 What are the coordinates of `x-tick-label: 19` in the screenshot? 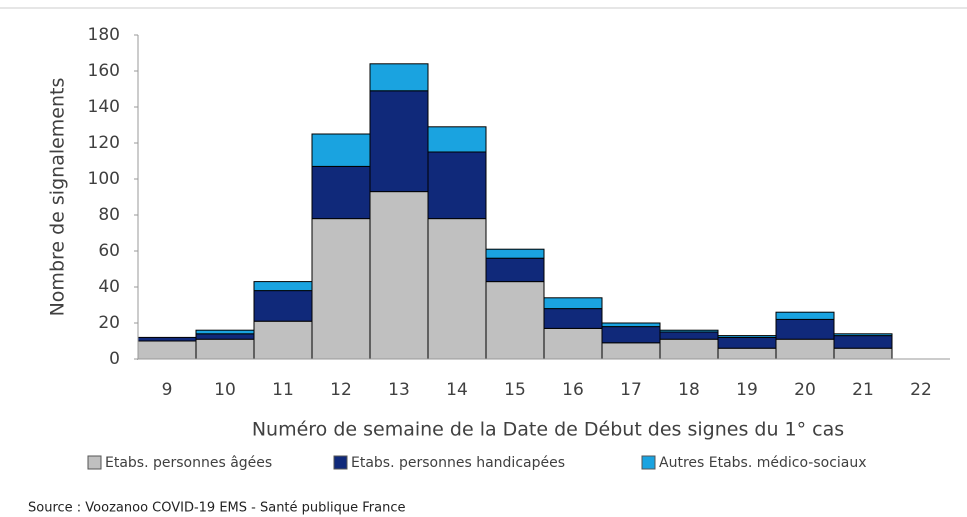 It's located at (747, 390).